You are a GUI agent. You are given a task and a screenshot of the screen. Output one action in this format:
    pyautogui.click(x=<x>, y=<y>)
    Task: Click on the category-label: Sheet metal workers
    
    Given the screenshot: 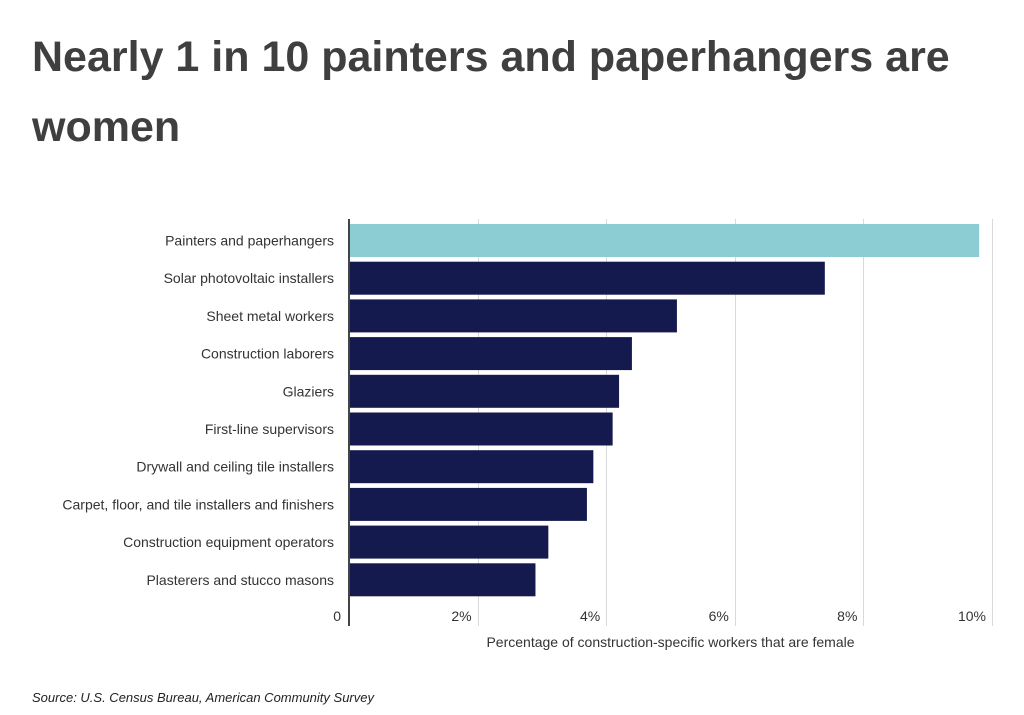 What is the action you would take?
    pyautogui.click(x=270, y=316)
    